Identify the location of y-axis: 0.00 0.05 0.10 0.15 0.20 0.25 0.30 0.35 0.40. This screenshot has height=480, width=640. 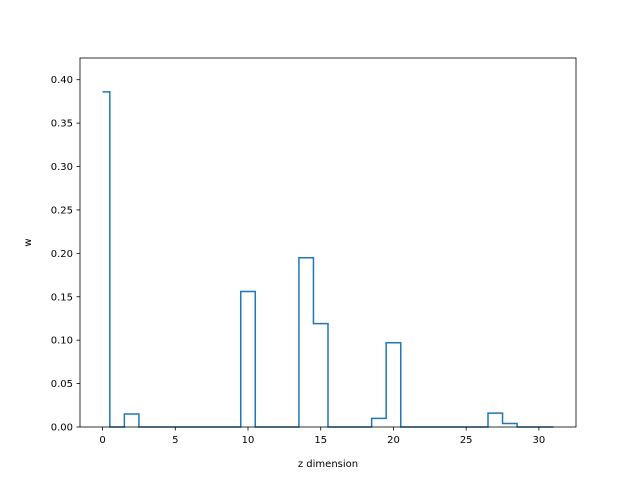
(65, 254).